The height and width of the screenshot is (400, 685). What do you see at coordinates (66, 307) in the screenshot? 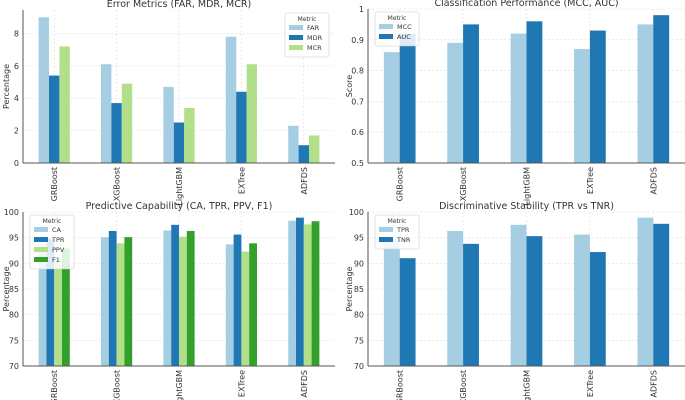
I see `bar-f1-grboost` at bounding box center [66, 307].